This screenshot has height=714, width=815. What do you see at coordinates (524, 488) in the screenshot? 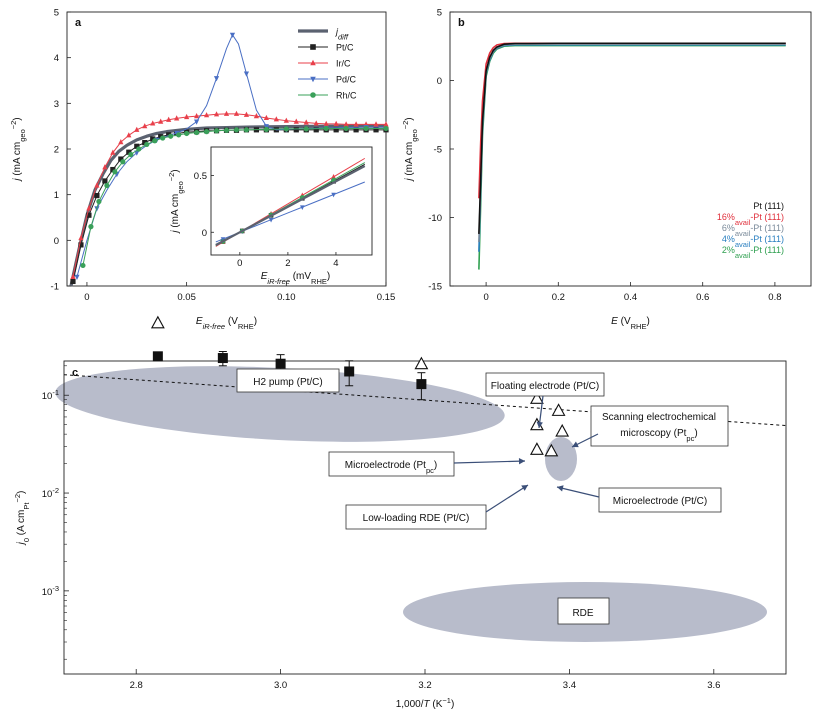
I see `low-loading-arrow-head` at bounding box center [524, 488].